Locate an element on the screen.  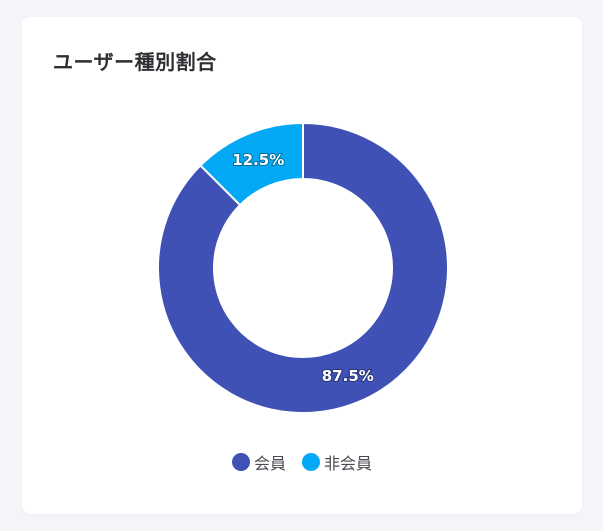
legend-item-non-member: 非会員 is located at coordinates (337, 462).